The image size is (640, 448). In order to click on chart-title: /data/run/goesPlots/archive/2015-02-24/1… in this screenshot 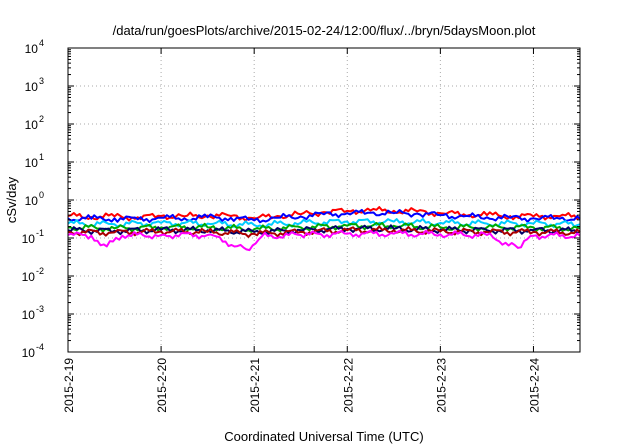, I will do `click(324, 30)`.